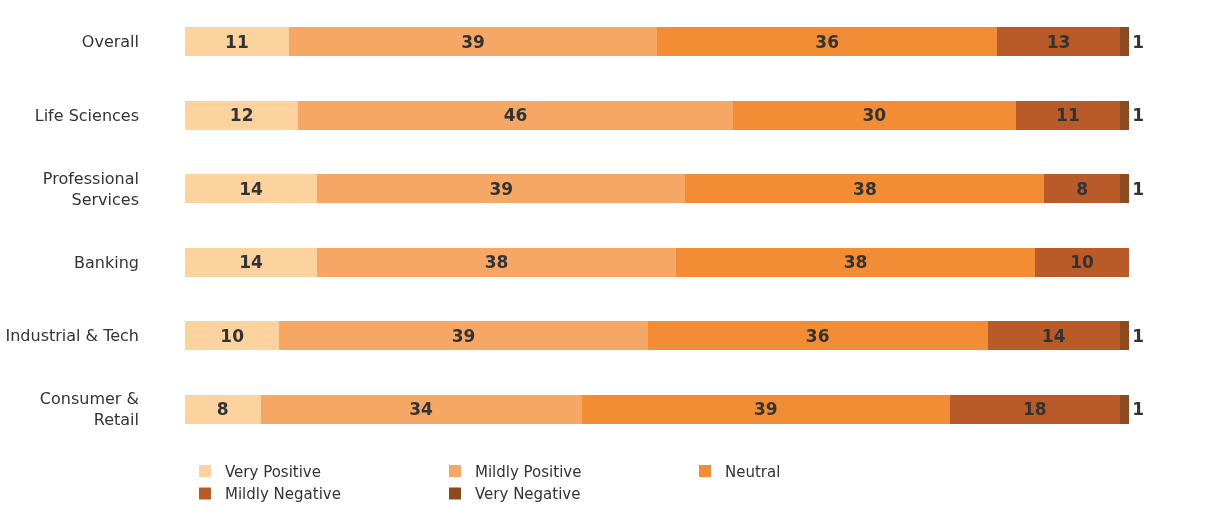 Image resolution: width=1219 pixels, height=515 pixels. Describe the element at coordinates (528, 471) in the screenshot. I see `legend-label: Mildly Positive` at that location.